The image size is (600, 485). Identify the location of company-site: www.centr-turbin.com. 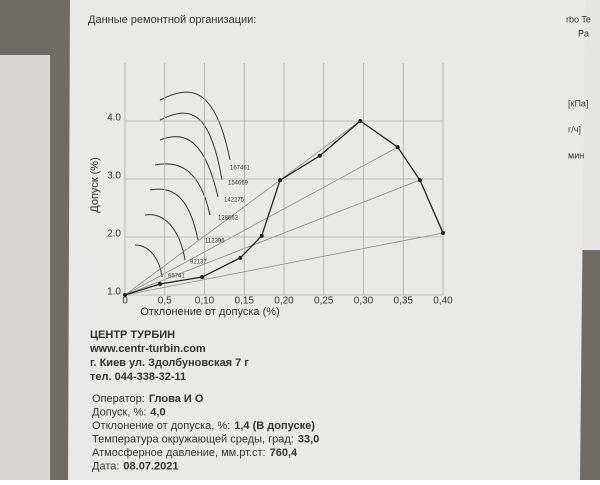
(147, 349).